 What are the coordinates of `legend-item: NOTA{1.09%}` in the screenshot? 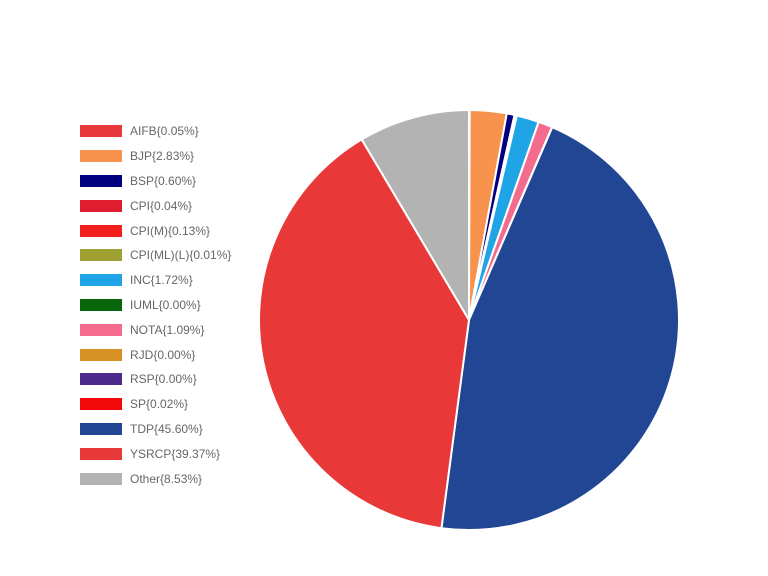 It's located at (155, 329).